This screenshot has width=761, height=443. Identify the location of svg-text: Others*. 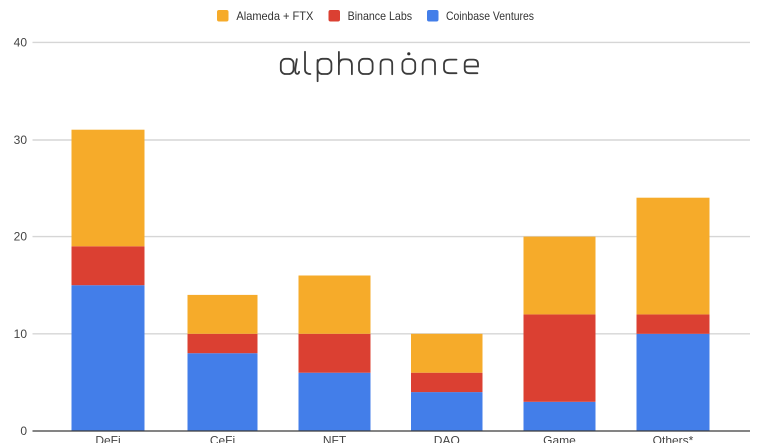
(673, 438).